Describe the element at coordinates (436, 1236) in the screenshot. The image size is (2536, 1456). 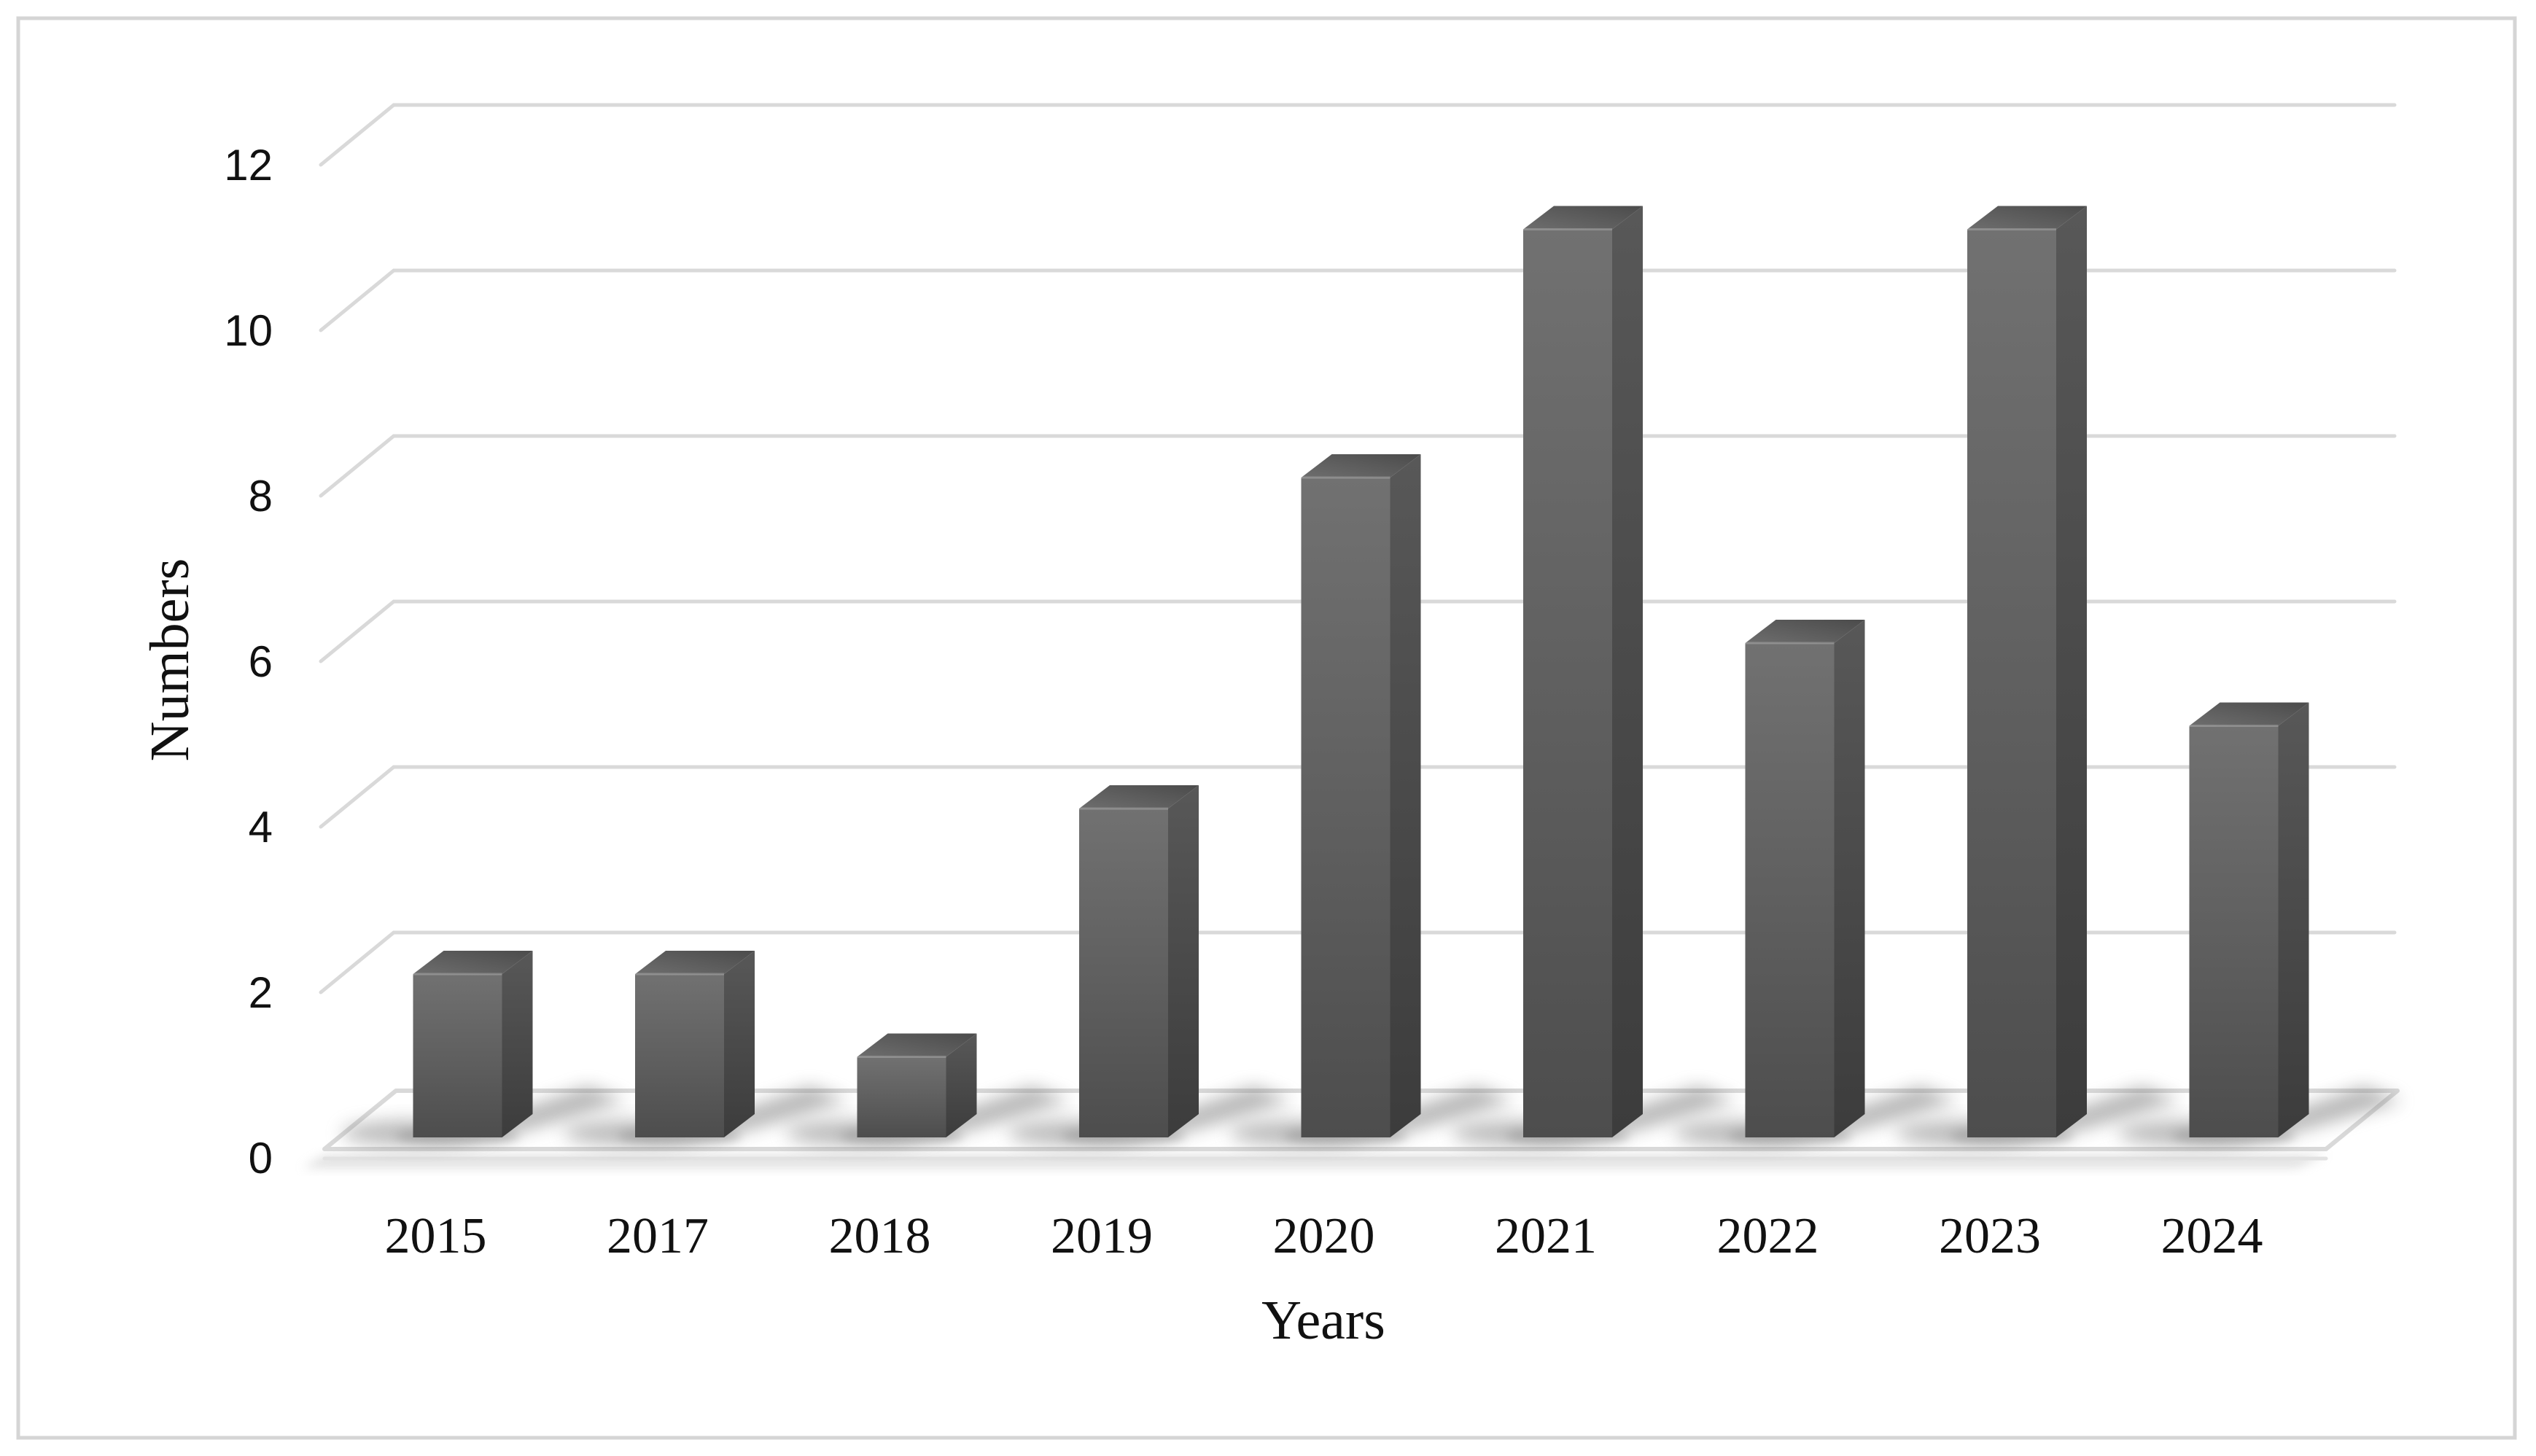
I see `x-category-label-2015: 2015` at that location.